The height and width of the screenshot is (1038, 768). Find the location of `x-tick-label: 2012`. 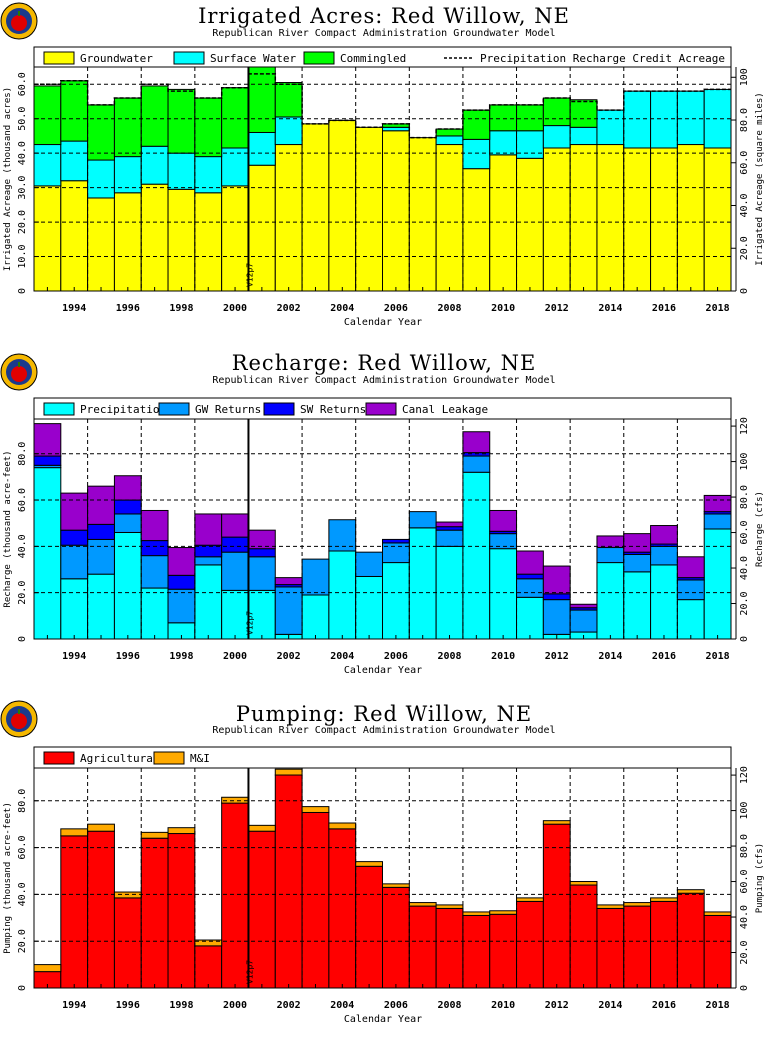

x-tick-label: 2012 is located at coordinates (557, 1005).